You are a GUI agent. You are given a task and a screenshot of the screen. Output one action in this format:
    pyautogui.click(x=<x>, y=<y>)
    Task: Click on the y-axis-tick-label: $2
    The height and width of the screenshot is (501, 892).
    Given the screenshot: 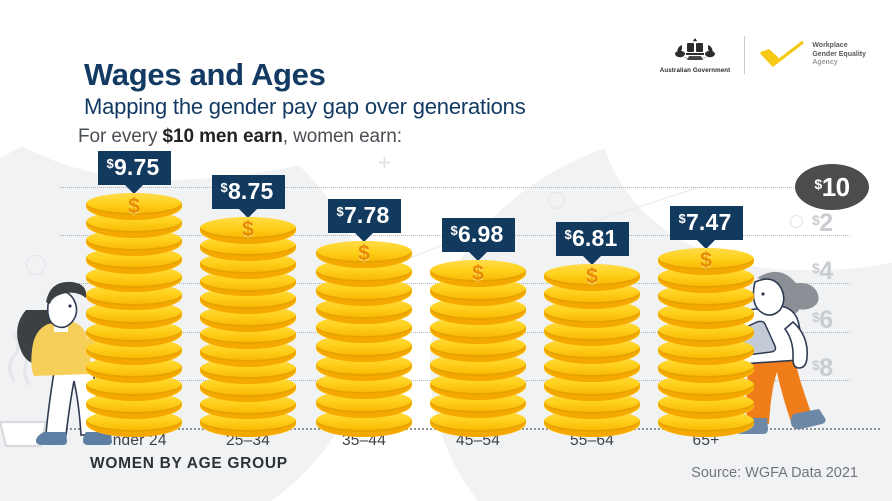 What is the action you would take?
    pyautogui.click(x=822, y=223)
    